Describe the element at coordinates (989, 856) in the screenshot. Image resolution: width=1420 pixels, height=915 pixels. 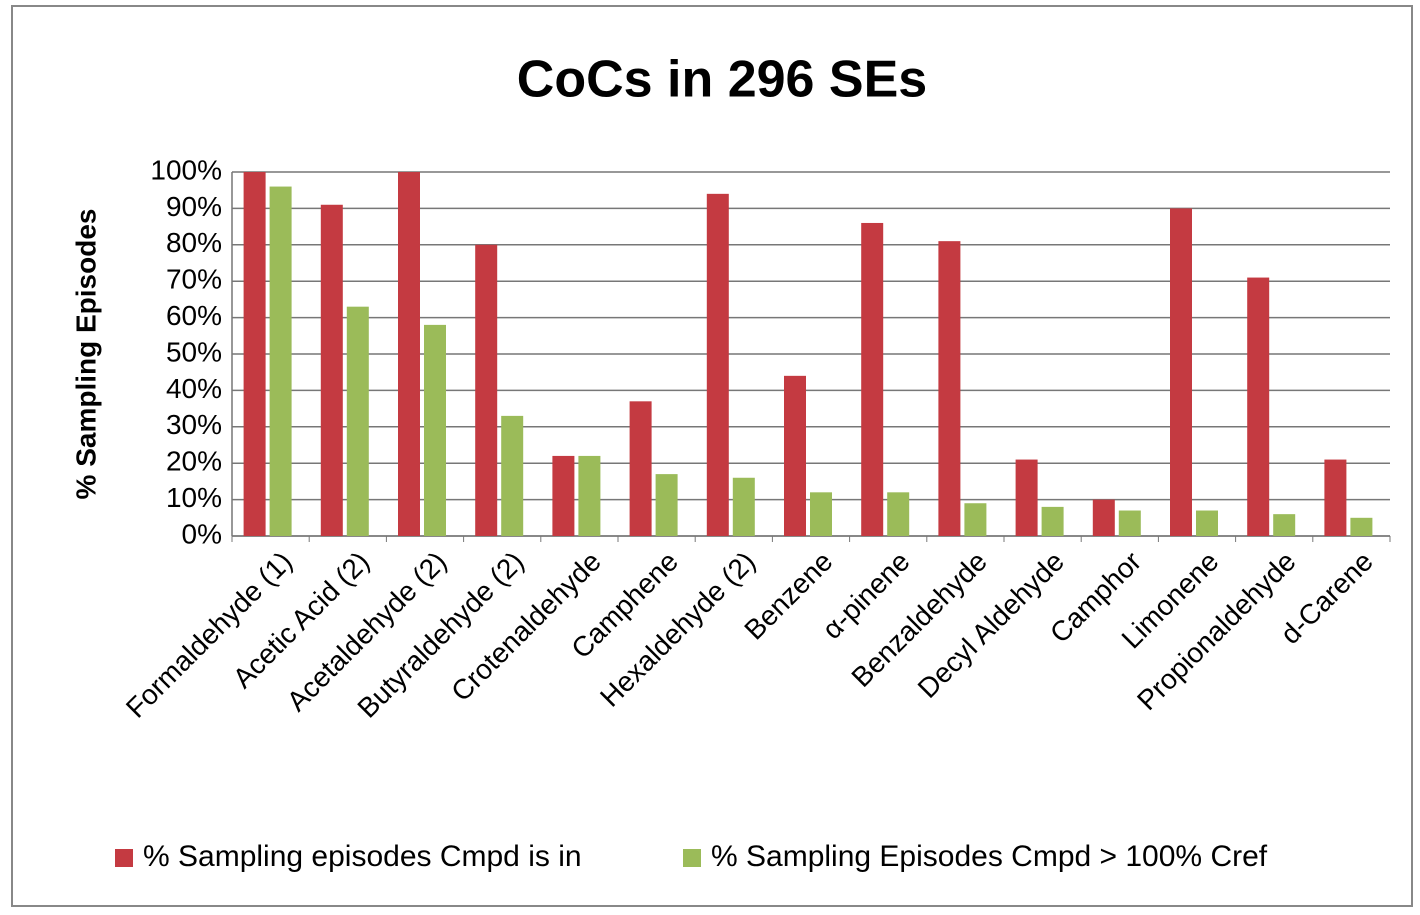
I see `legend-label: % Sampling Episodes Cmpd > 100% Cref` at that location.